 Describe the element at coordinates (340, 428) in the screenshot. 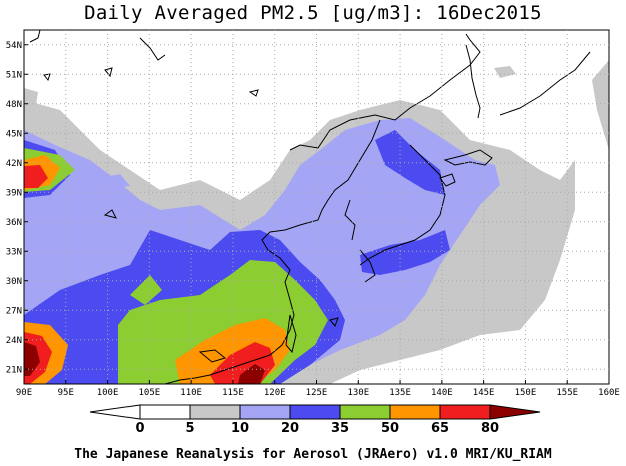

I see `colorbar-label: 35` at that location.